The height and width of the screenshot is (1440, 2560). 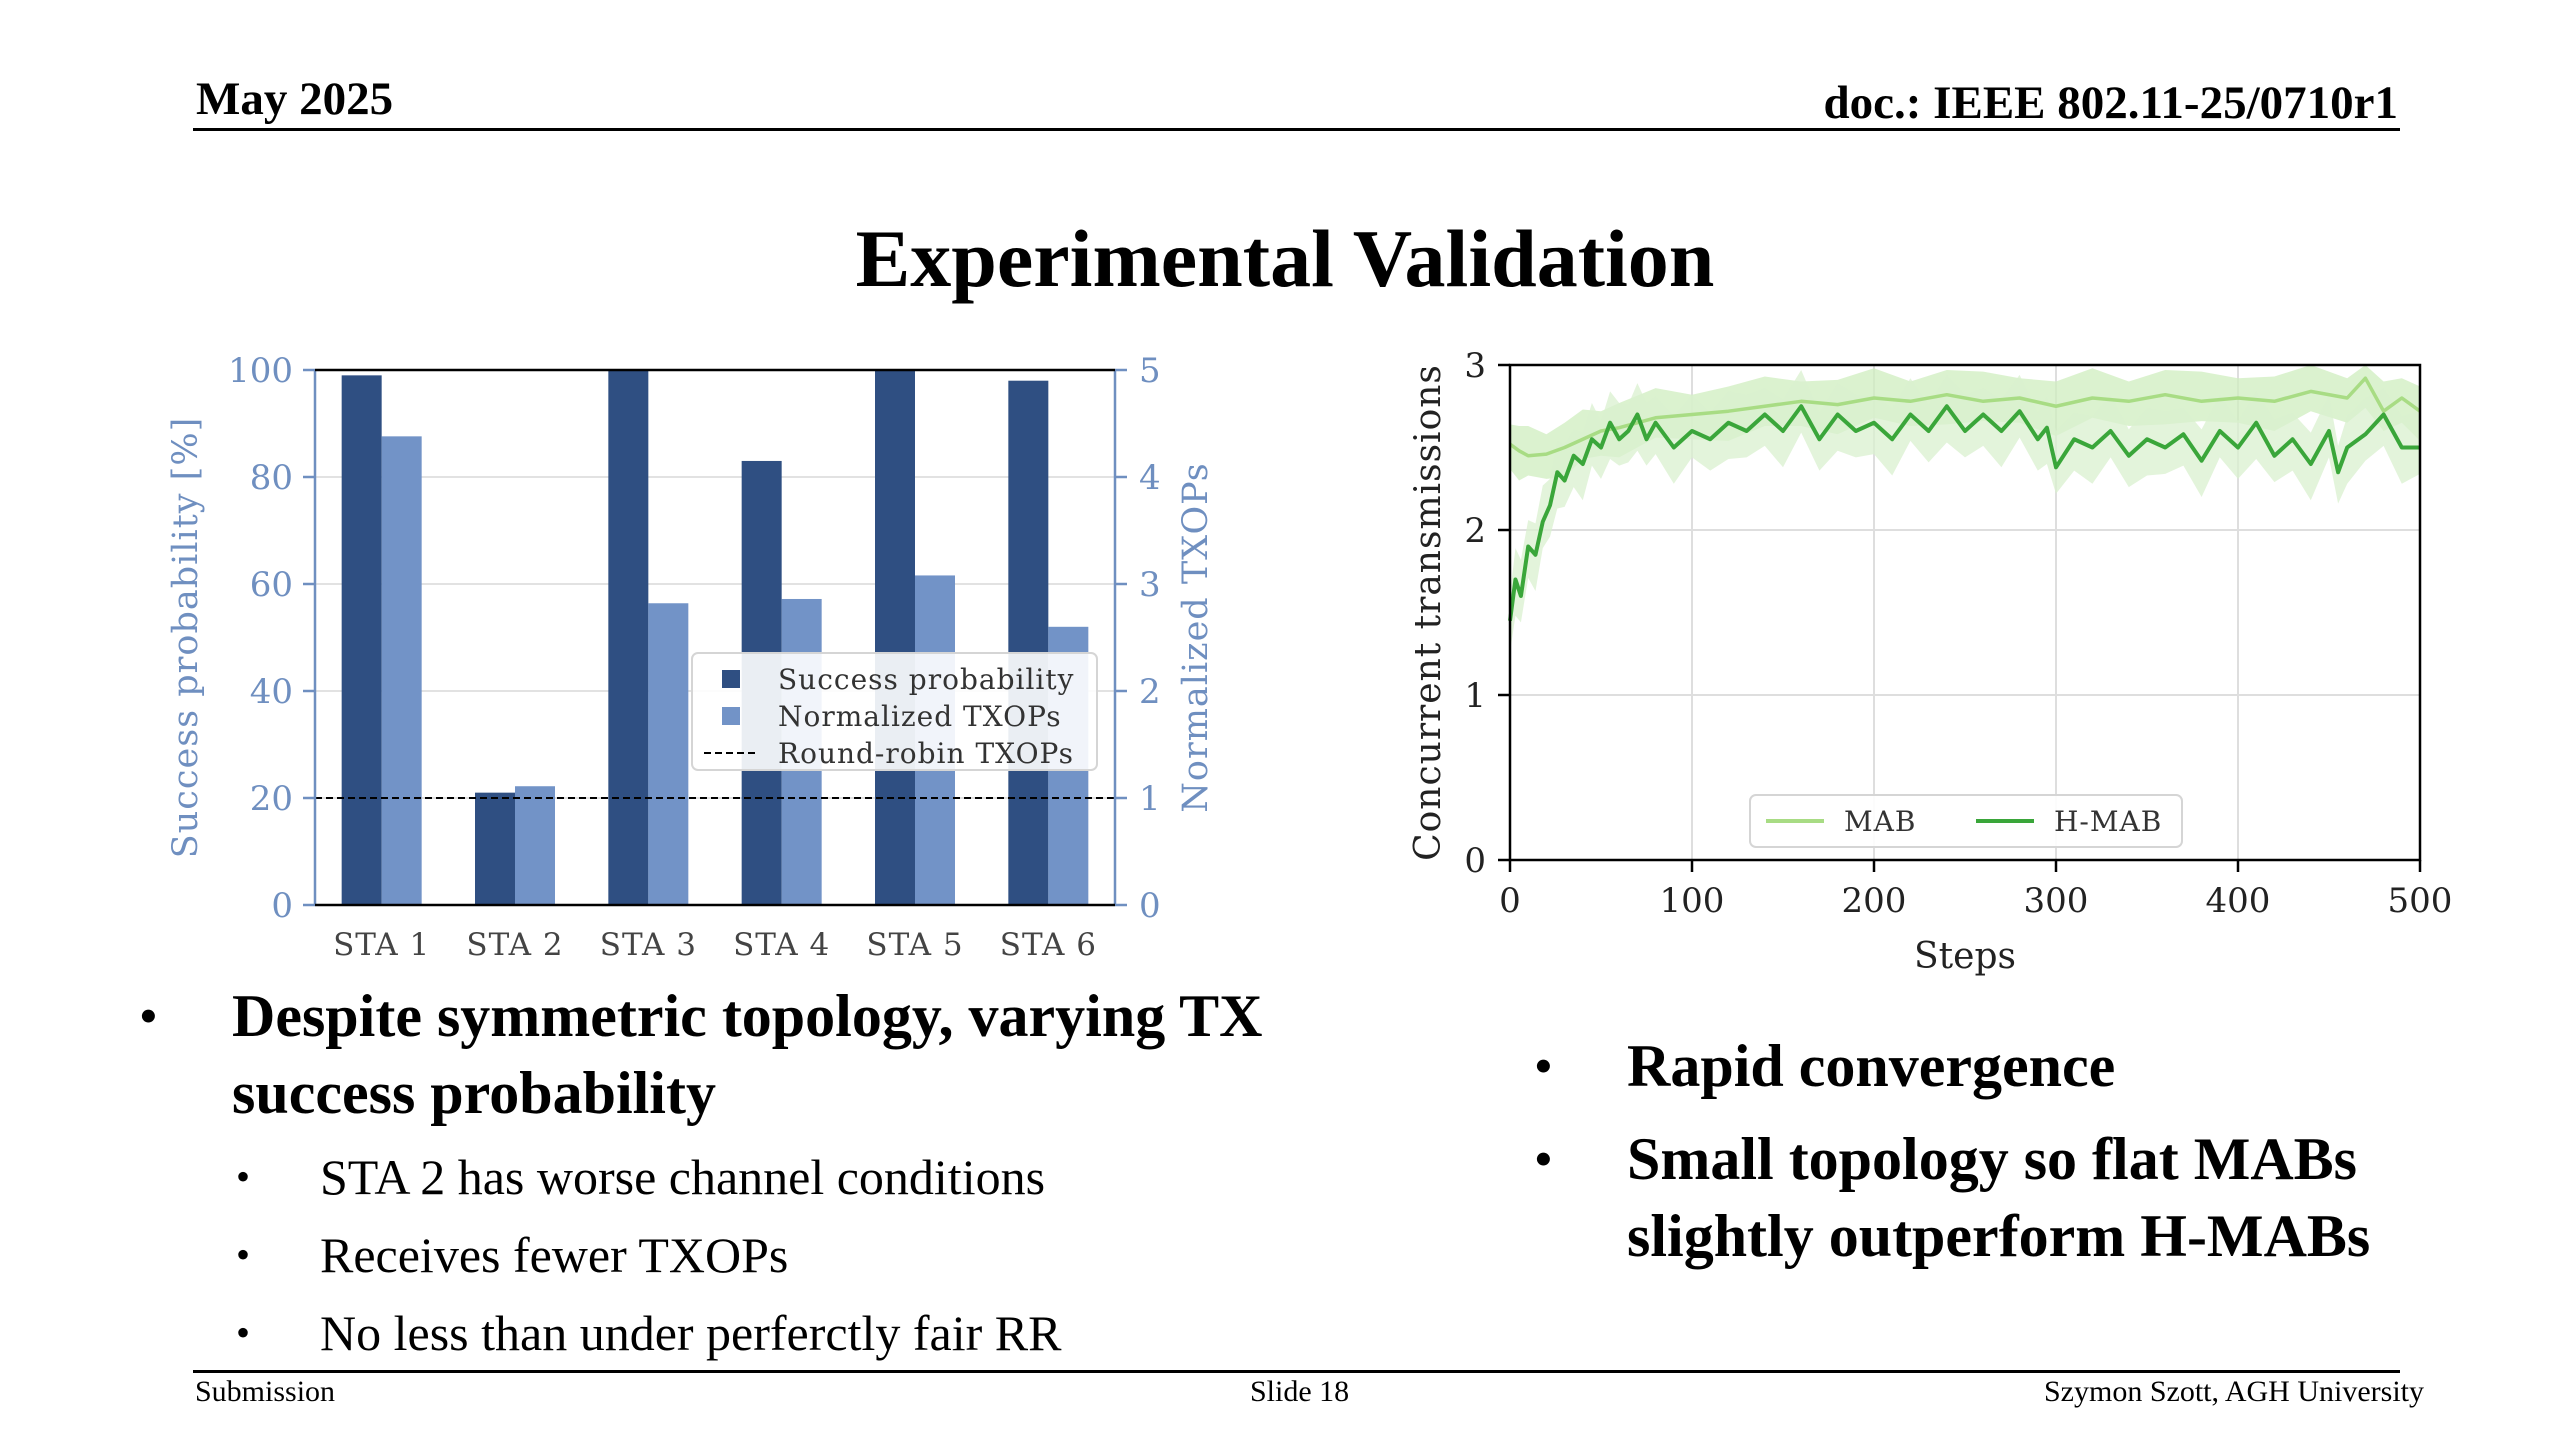 I want to click on x-tick-label: 200, so click(x=1874, y=901).